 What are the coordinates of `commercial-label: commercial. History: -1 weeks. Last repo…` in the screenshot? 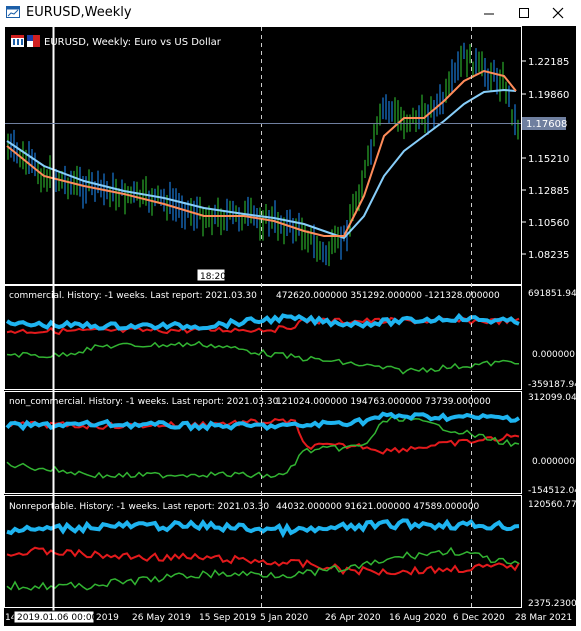 It's located at (133, 296).